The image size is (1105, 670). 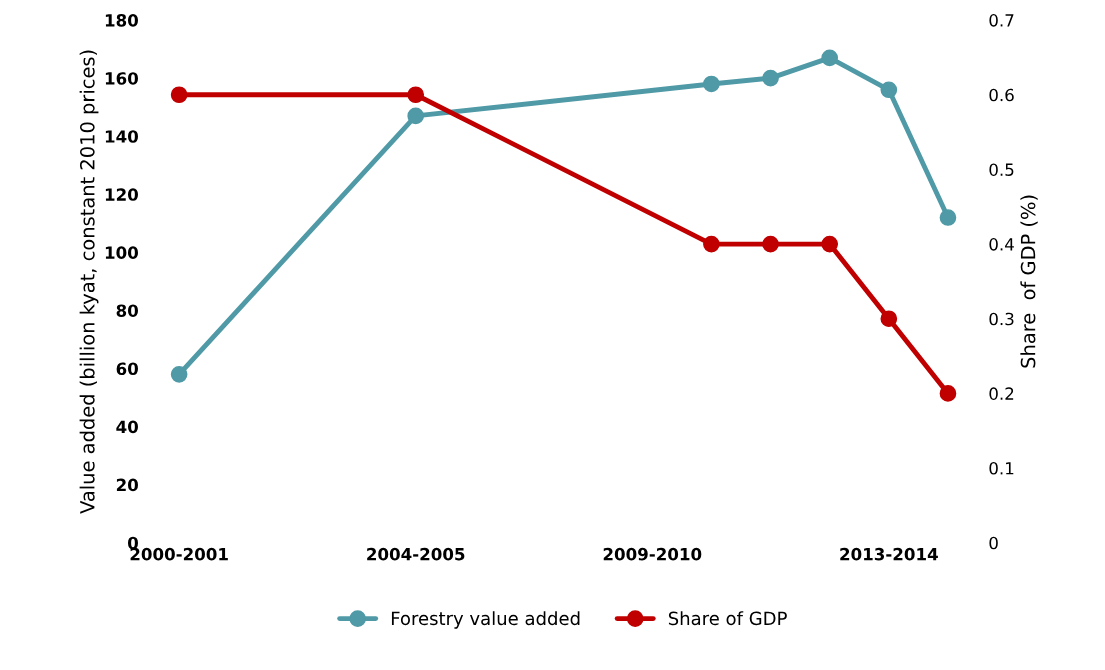 I want to click on y2-tick-label: 0, so click(x=993, y=543).